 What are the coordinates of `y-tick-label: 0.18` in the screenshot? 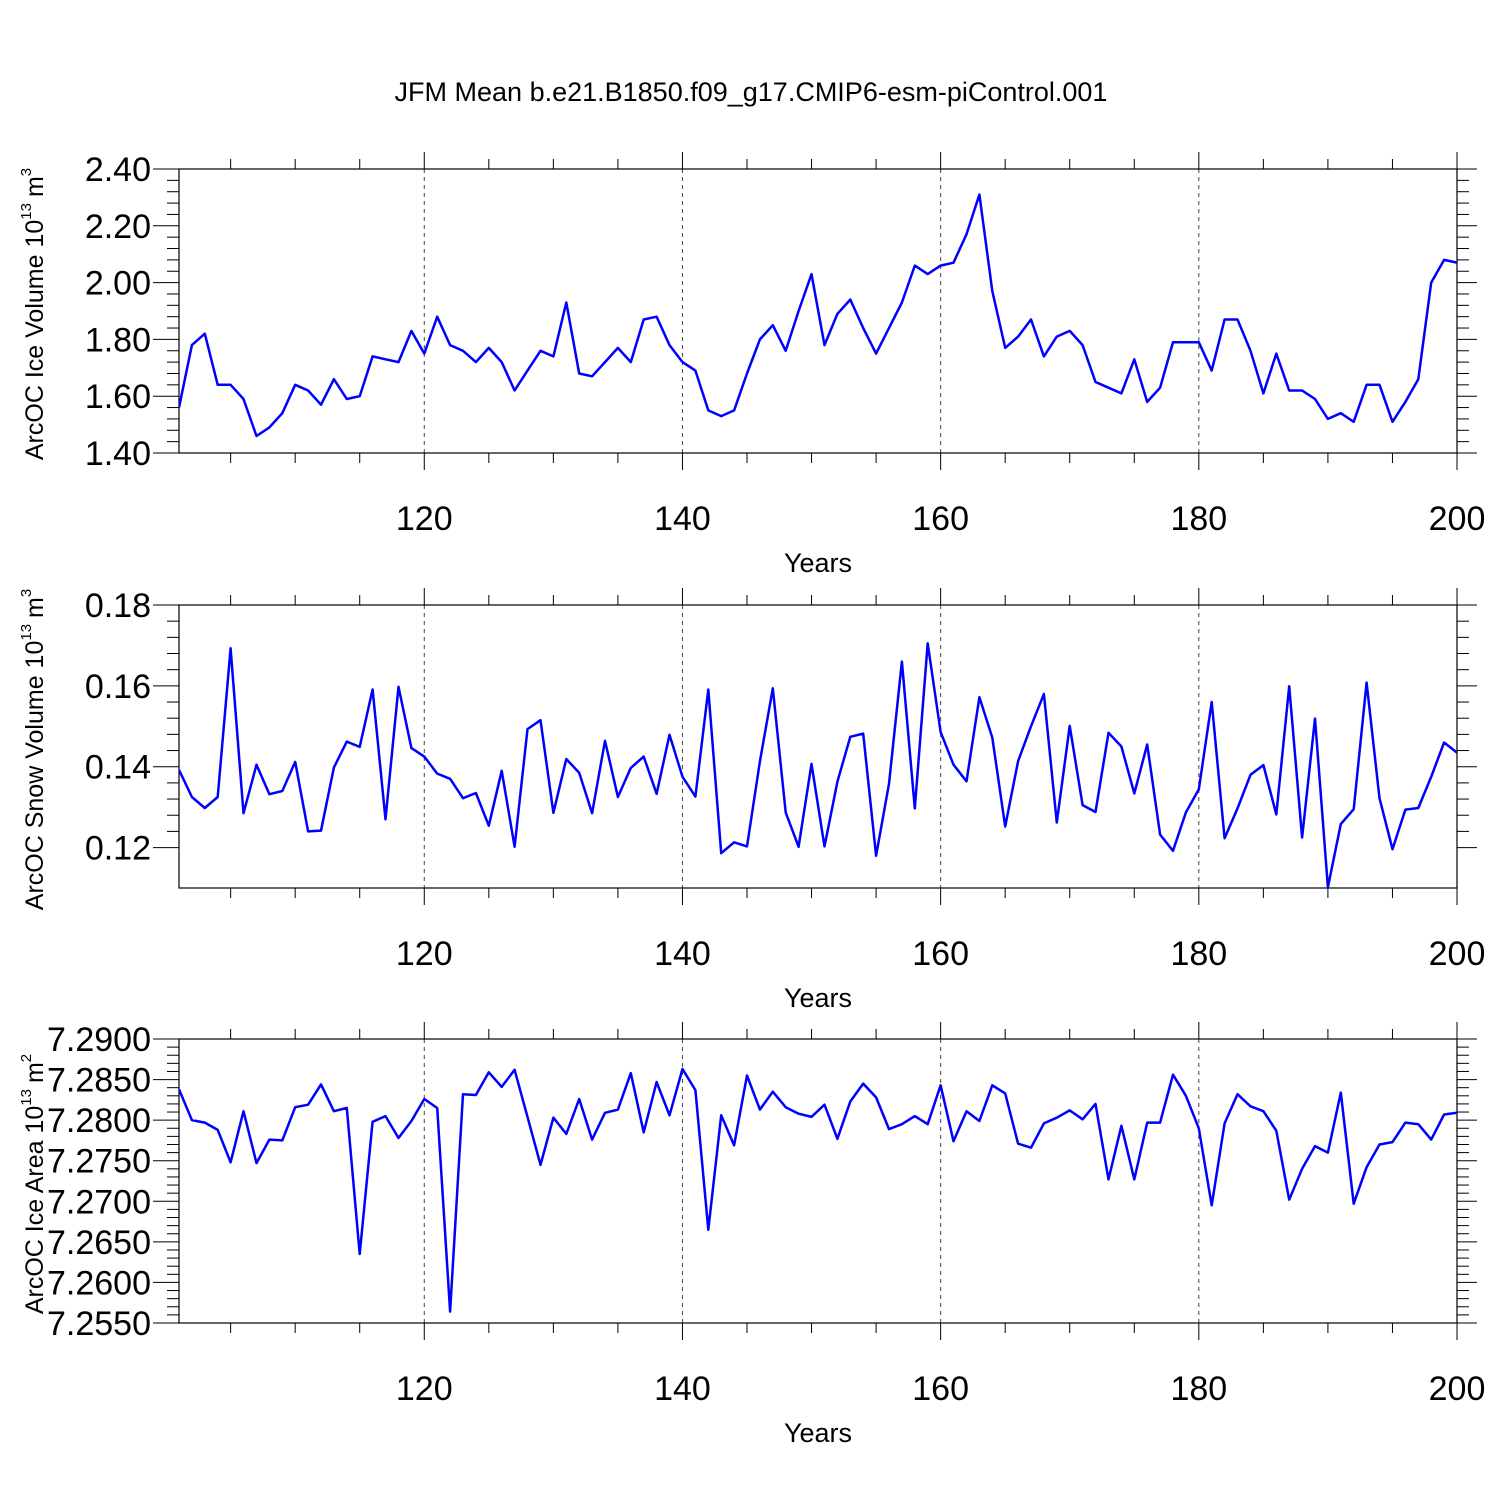 It's located at (118, 606).